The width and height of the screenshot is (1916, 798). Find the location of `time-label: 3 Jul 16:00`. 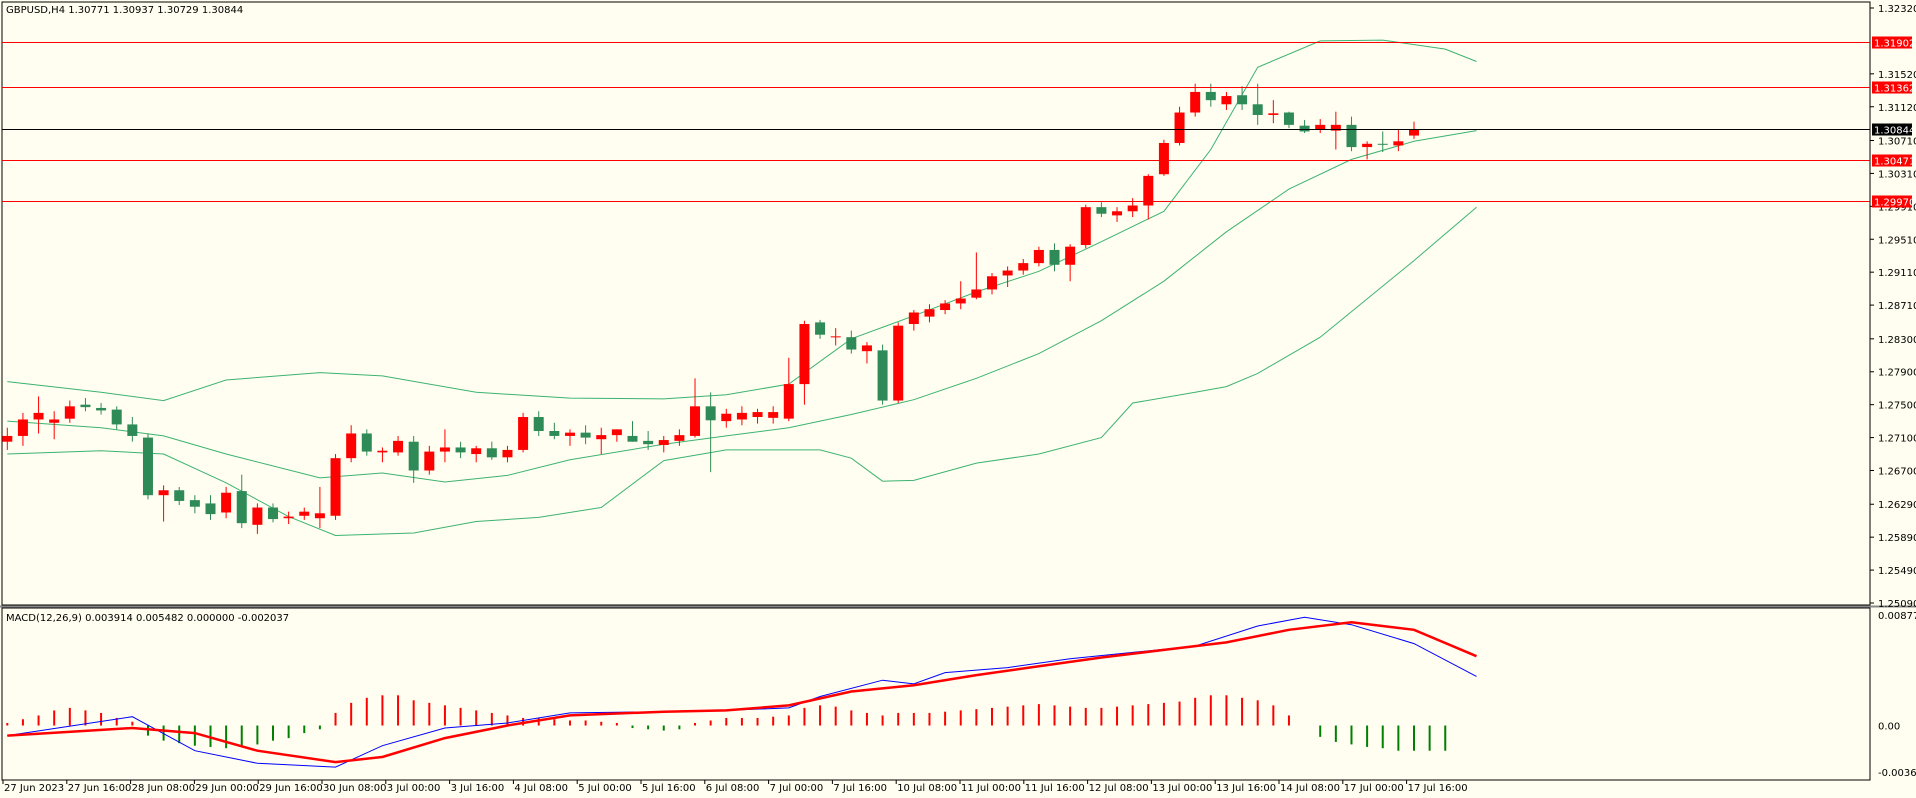

time-label: 3 Jul 16:00 is located at coordinates (478, 788).